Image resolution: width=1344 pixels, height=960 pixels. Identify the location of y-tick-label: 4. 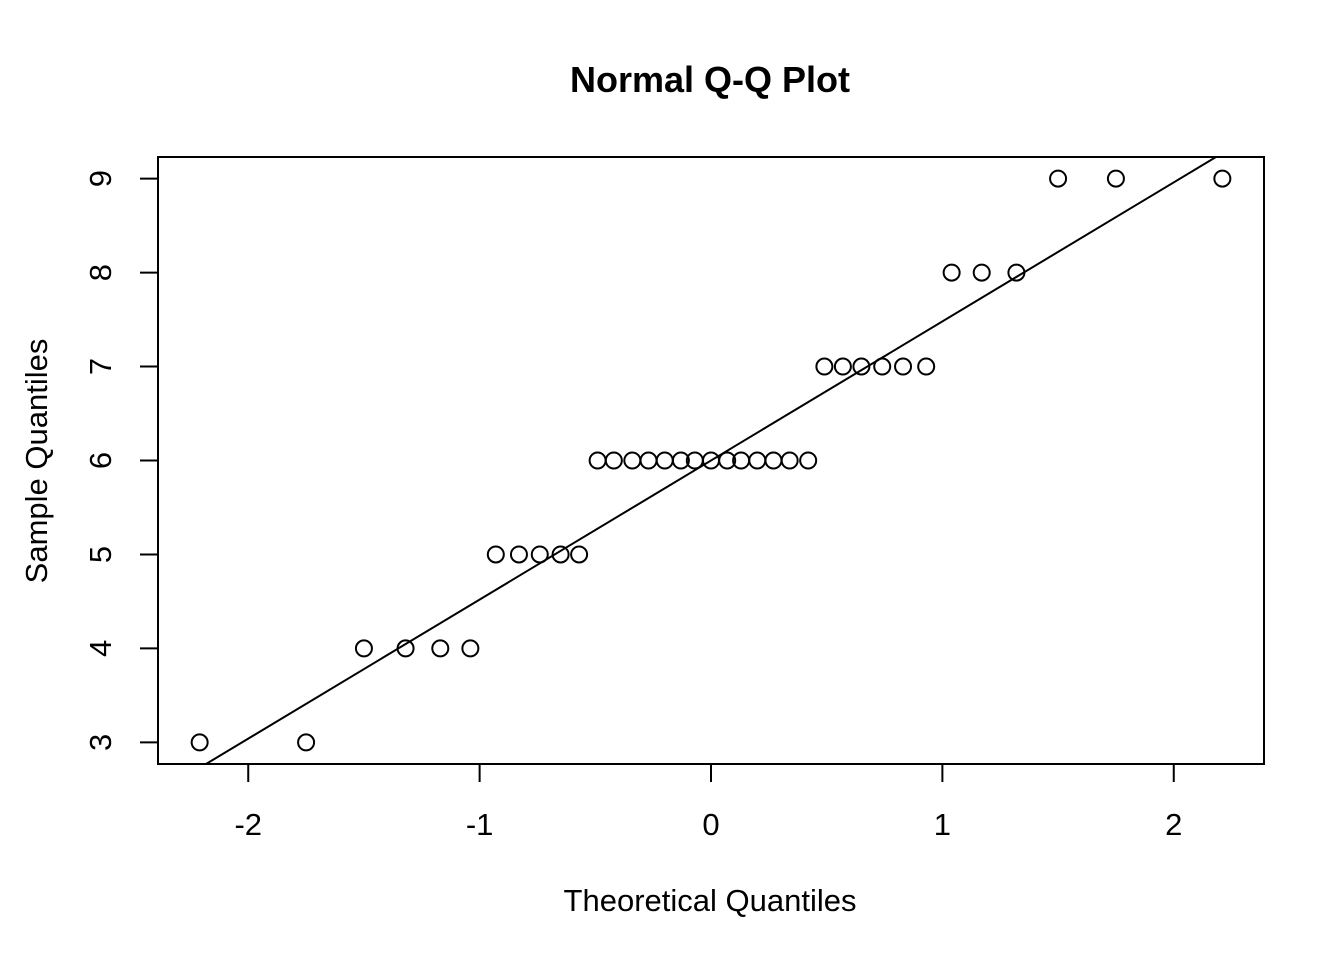
(100, 648).